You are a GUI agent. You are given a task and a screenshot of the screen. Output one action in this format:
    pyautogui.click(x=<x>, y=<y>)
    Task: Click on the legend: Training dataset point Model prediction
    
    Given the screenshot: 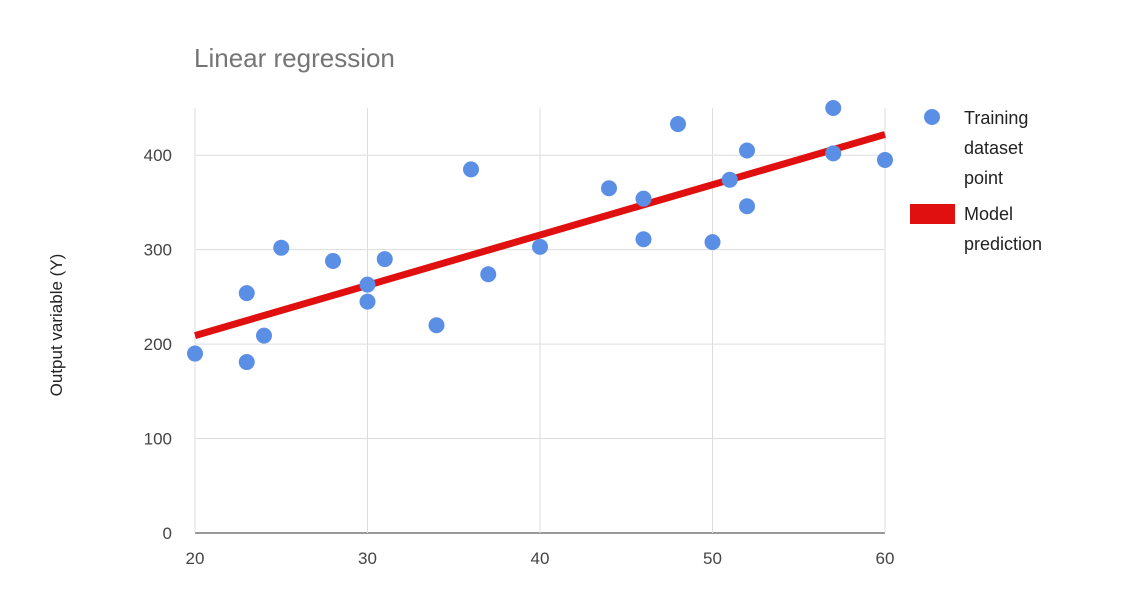 What is the action you would take?
    pyautogui.click(x=976, y=181)
    